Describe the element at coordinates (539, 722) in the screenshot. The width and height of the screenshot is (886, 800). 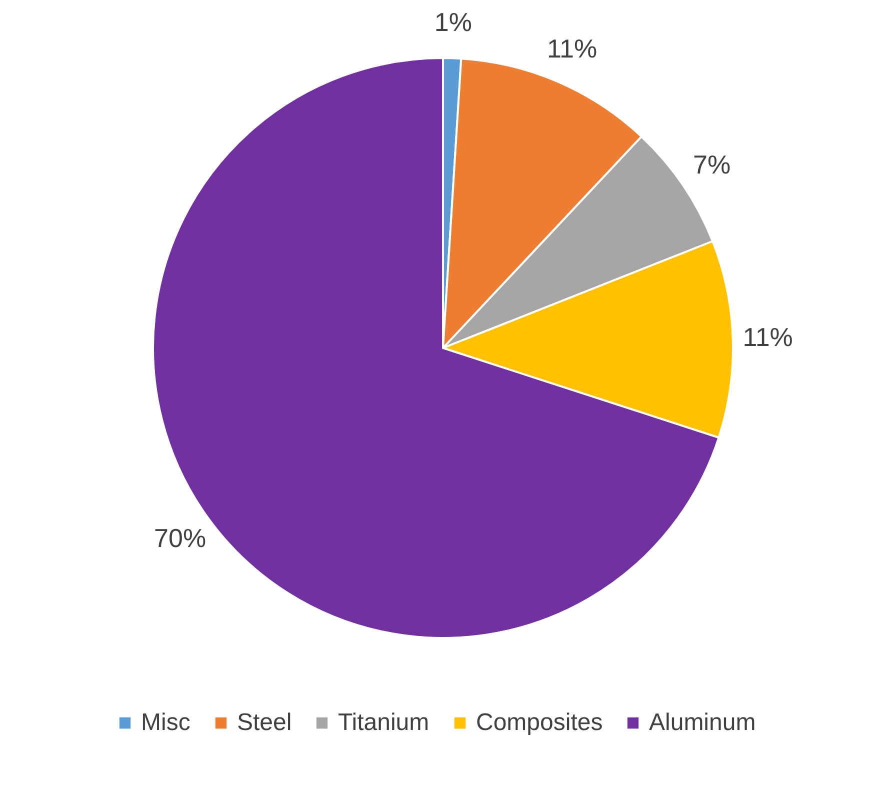
I see `legend-label: Composites` at that location.